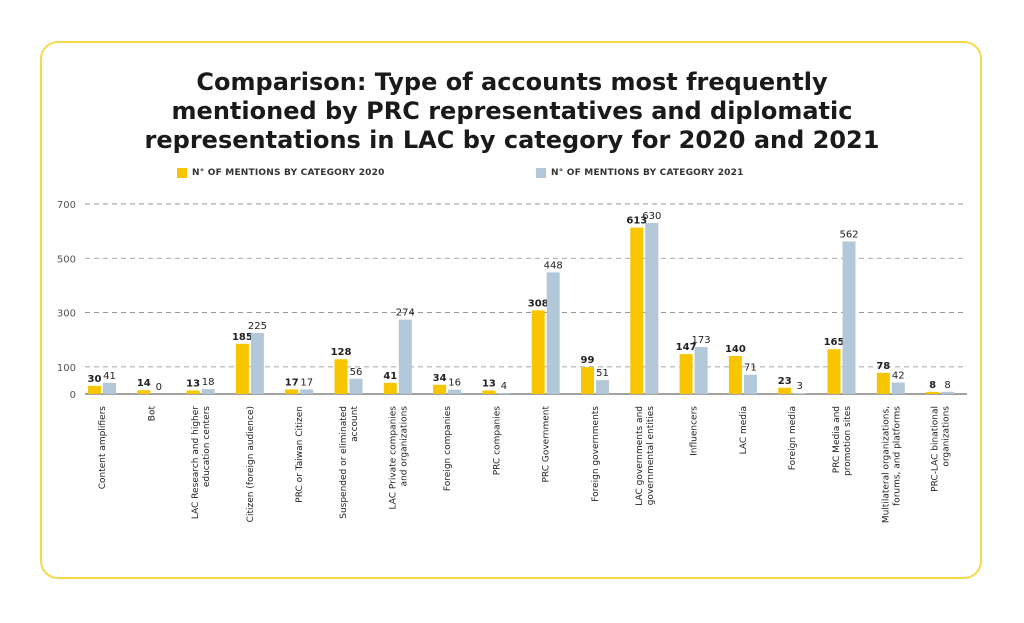 The image size is (1024, 623). I want to click on y-tick-label-700: 700, so click(66, 205).